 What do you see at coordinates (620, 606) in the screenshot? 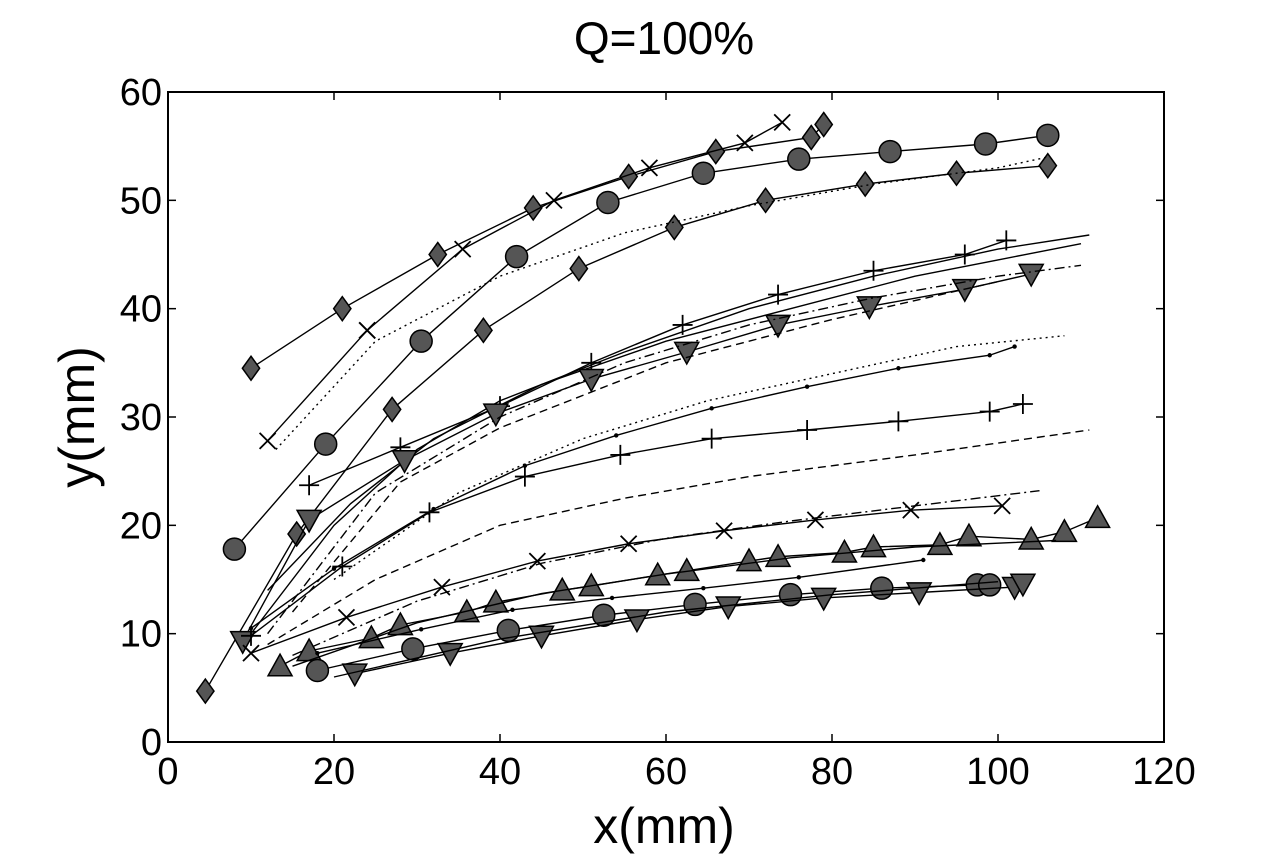
I see `series-dot-lower` at bounding box center [620, 606].